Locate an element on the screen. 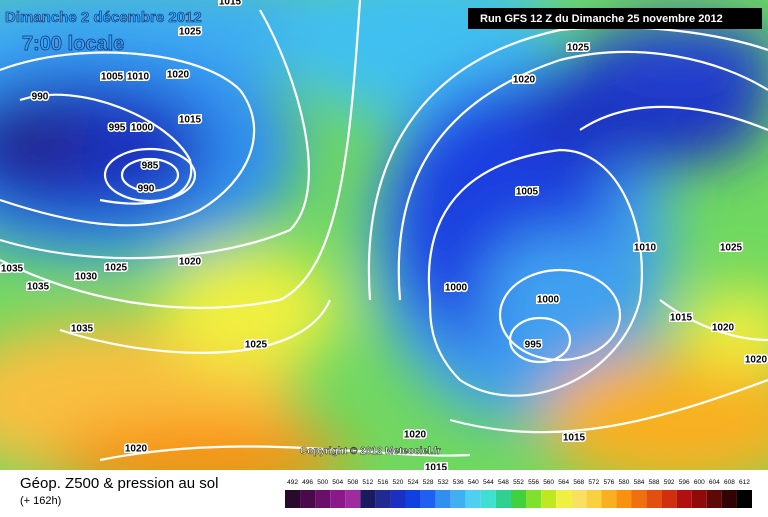 The width and height of the screenshot is (768, 517). colorbar-label: 540 is located at coordinates (473, 482).